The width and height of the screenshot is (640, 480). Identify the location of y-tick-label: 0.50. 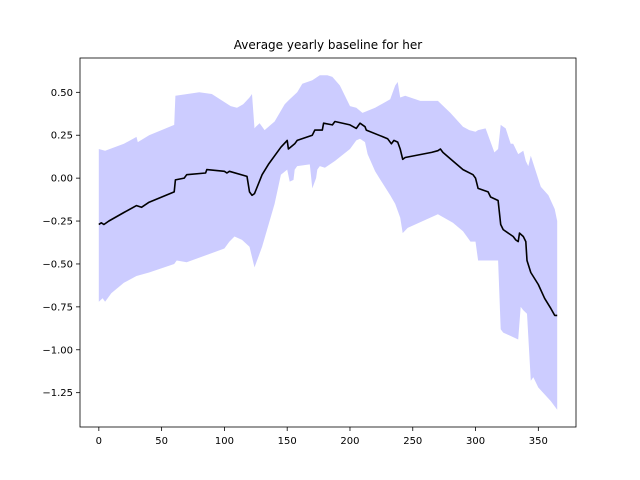
(62, 93).